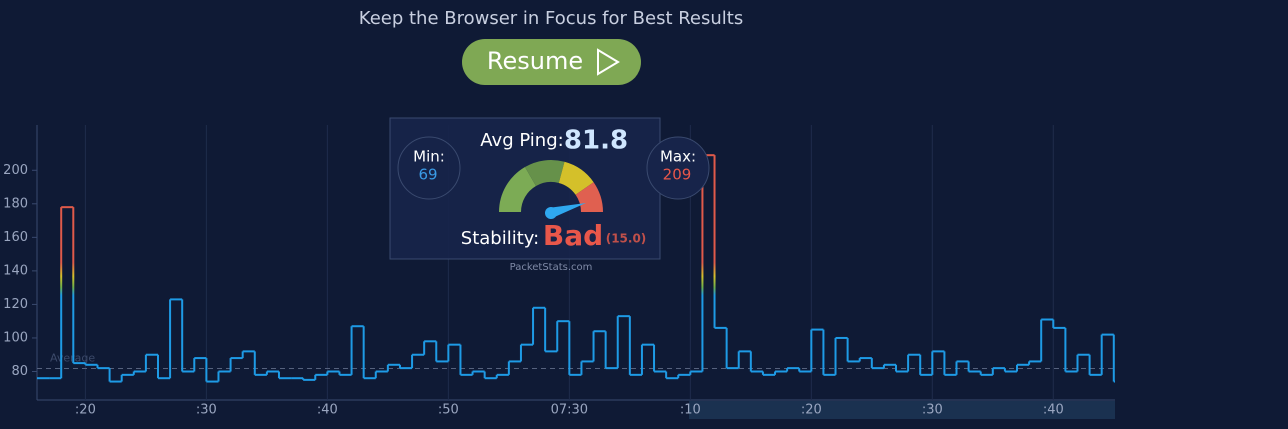 The height and width of the screenshot is (429, 1288). I want to click on y-tick-label: 200, so click(15, 170).